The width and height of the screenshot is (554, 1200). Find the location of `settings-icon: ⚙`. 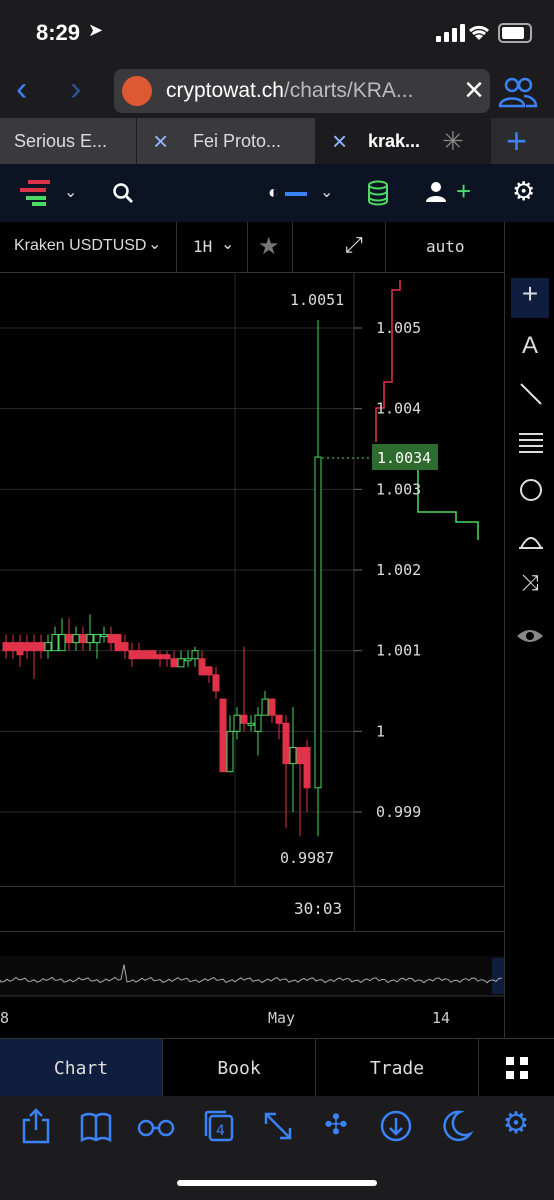

settings-icon: ⚙ is located at coordinates (516, 1123).